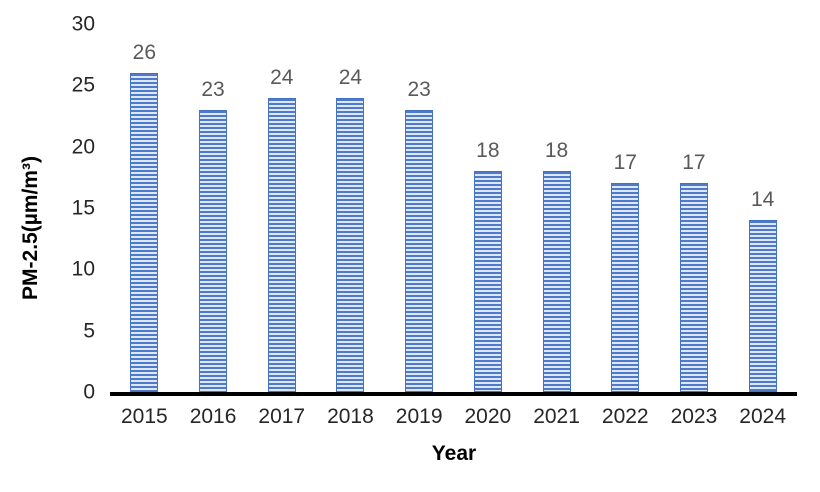  I want to click on bar-2016, so click(213, 250).